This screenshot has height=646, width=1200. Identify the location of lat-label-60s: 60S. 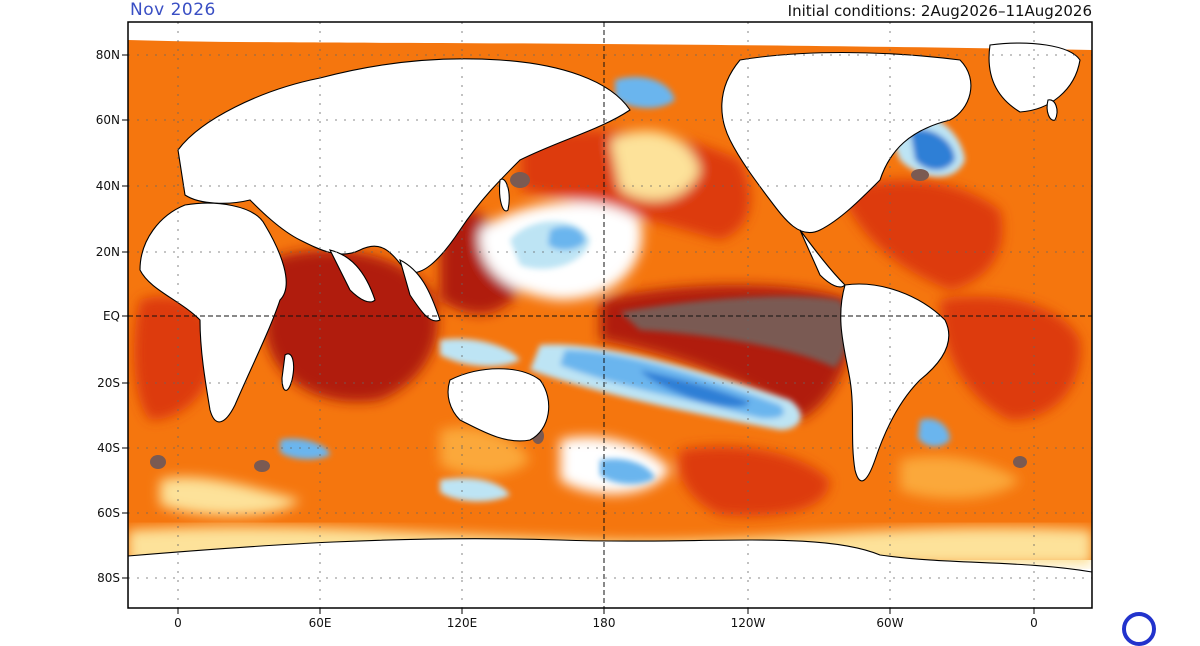
(108, 513).